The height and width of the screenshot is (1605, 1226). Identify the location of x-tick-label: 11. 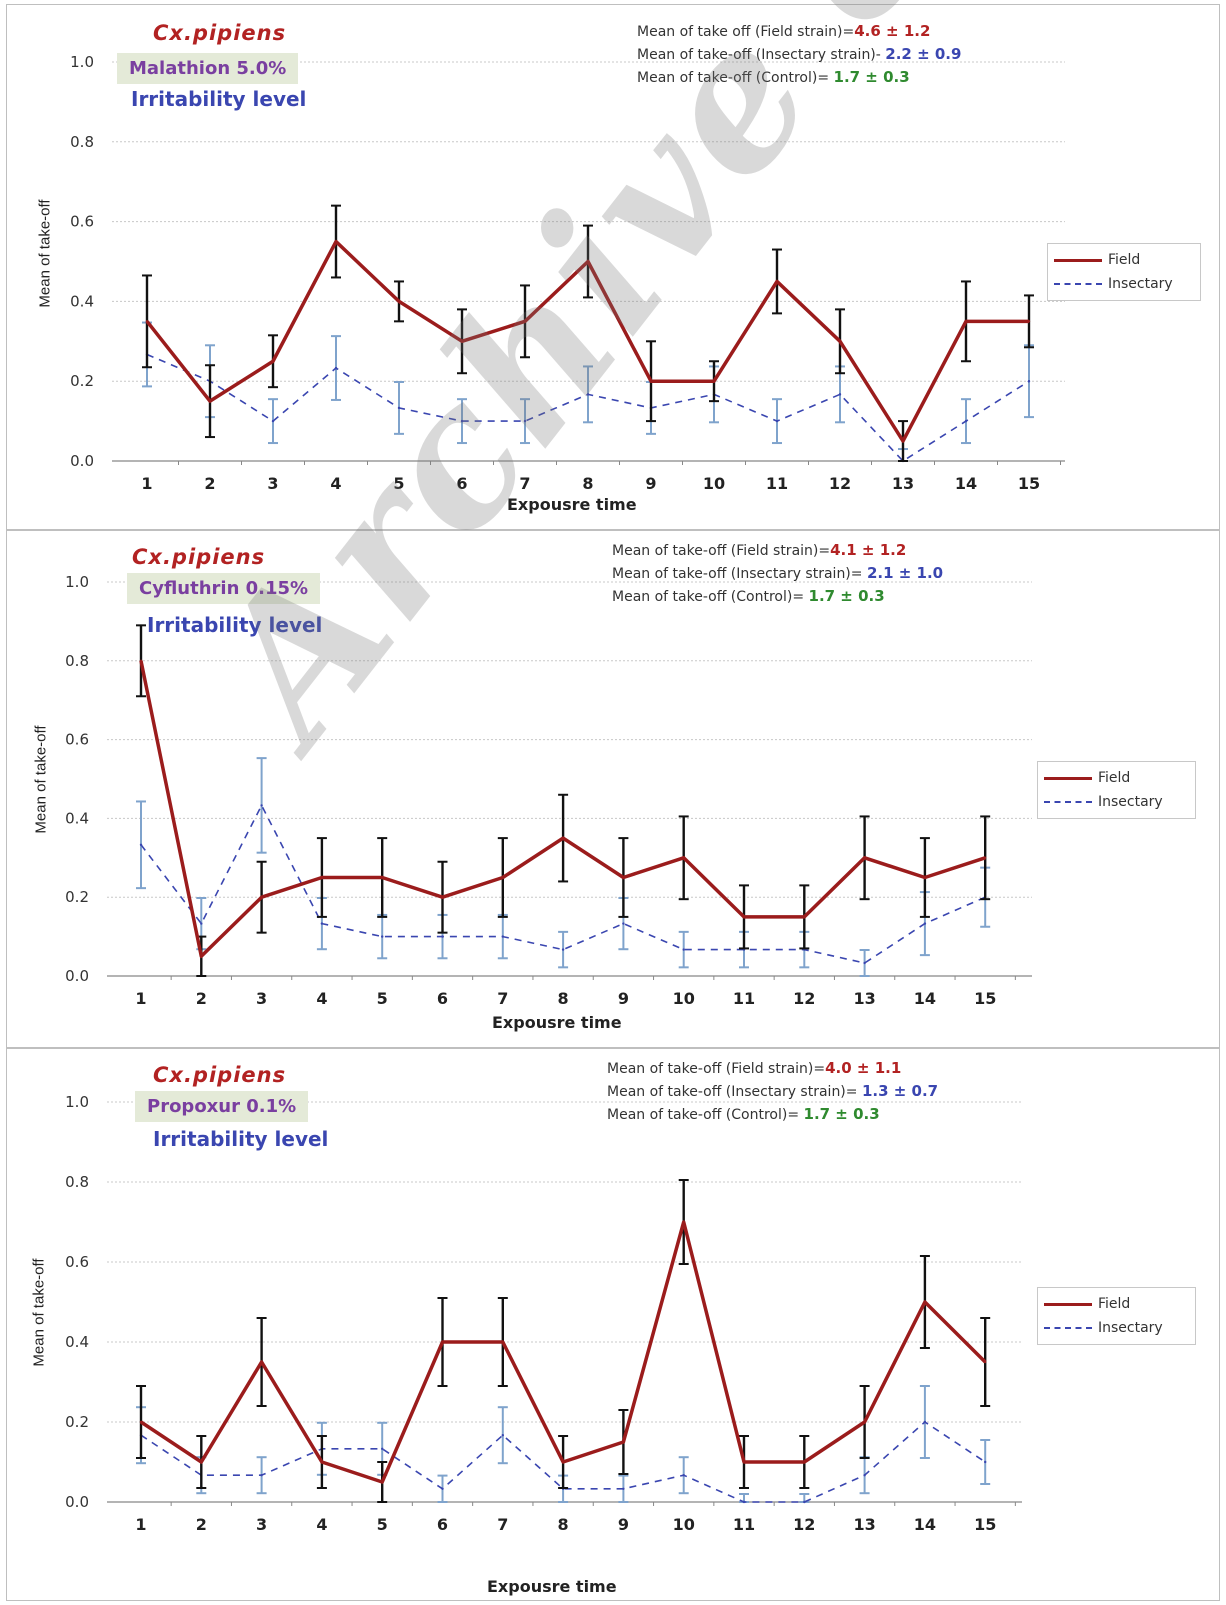
(744, 1524).